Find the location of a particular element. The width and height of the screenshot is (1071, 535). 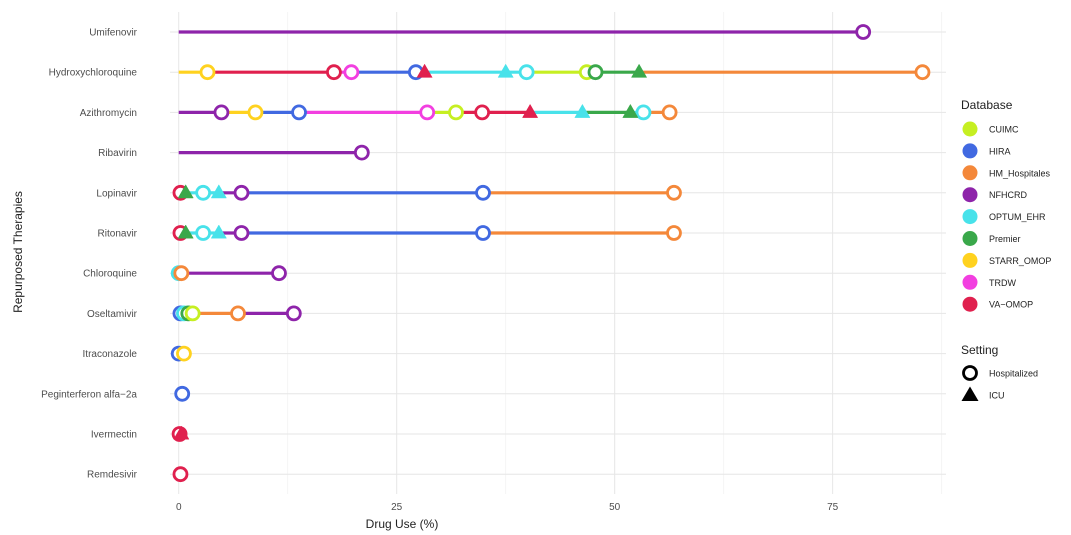

x-tick-label: 75 is located at coordinates (833, 507).